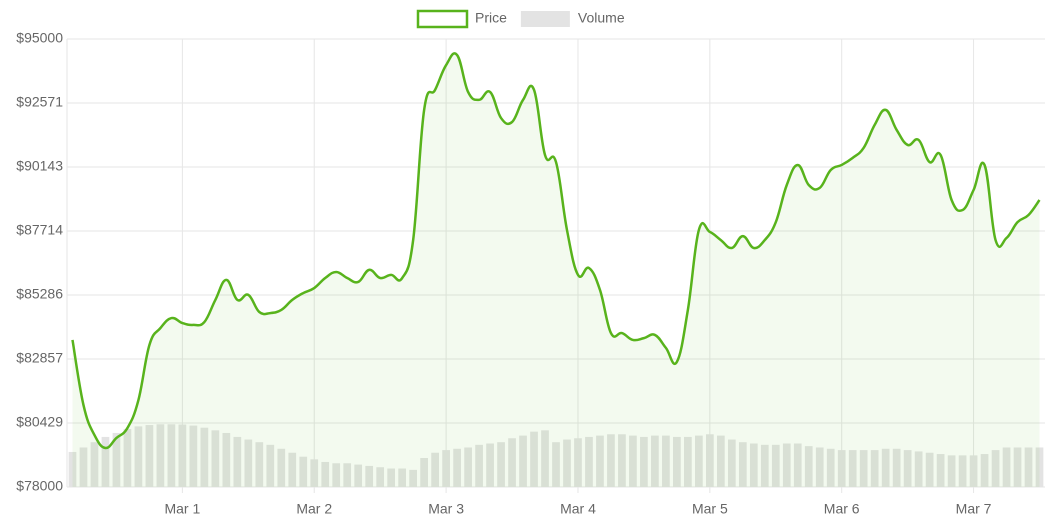  Describe the element at coordinates (601, 18) in the screenshot. I see `legend-label: Volume` at that location.